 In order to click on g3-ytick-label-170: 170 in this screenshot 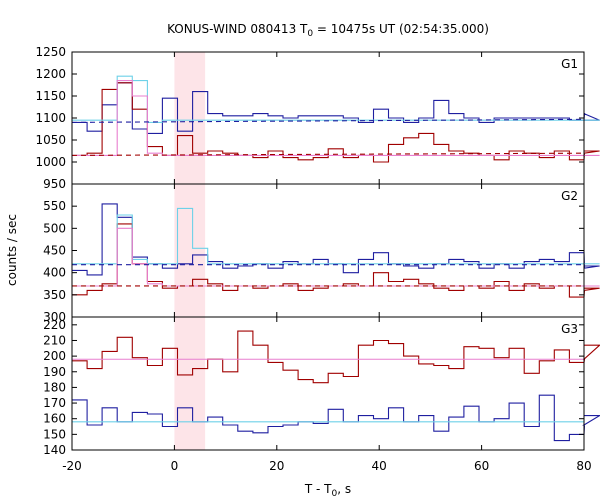, I will do `click(54, 403)`.